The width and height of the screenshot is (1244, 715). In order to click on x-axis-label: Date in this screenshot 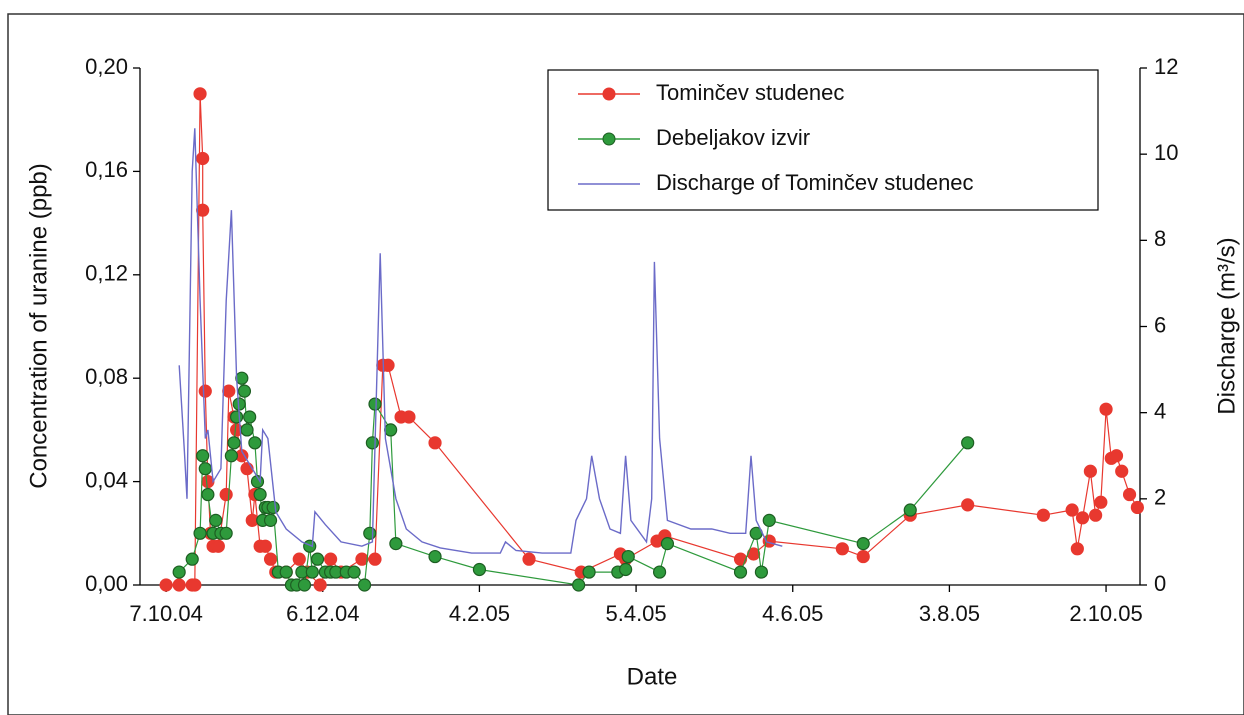, I will do `click(652, 676)`.